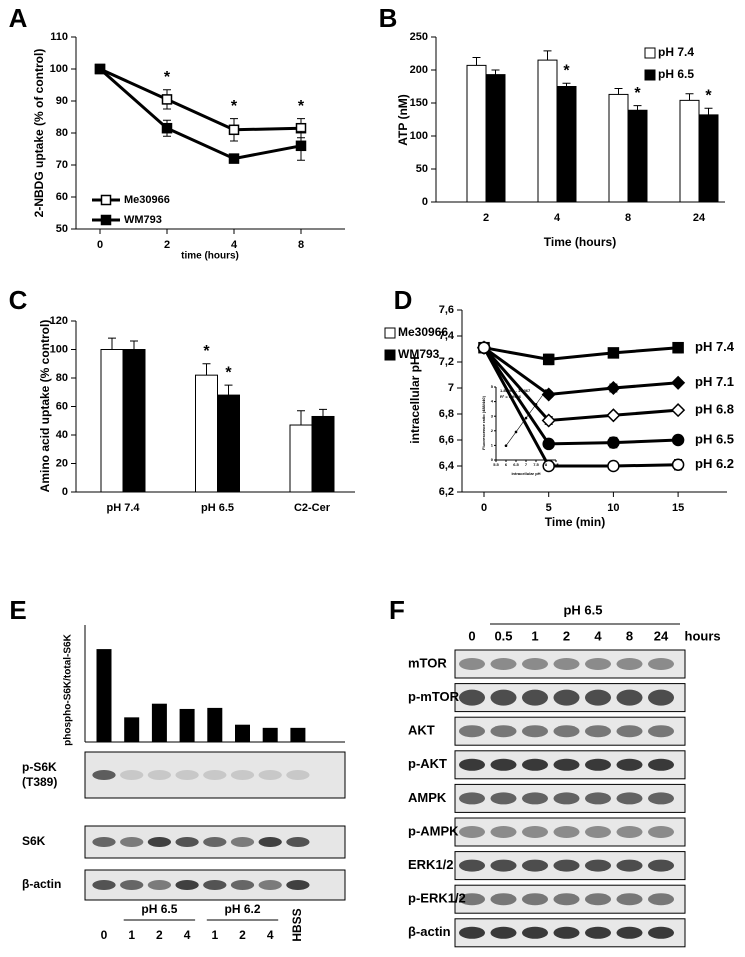 Image resolution: width=745 pixels, height=957 pixels. Describe the element at coordinates (515, 390) in the screenshot. I see `annotation: 1.8906x - 10.367` at that location.